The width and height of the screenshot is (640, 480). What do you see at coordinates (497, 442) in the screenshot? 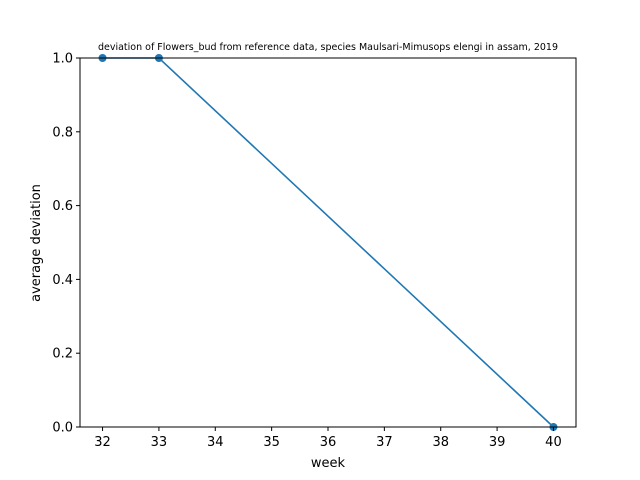
I see `x-tick-label: 39` at bounding box center [497, 442].